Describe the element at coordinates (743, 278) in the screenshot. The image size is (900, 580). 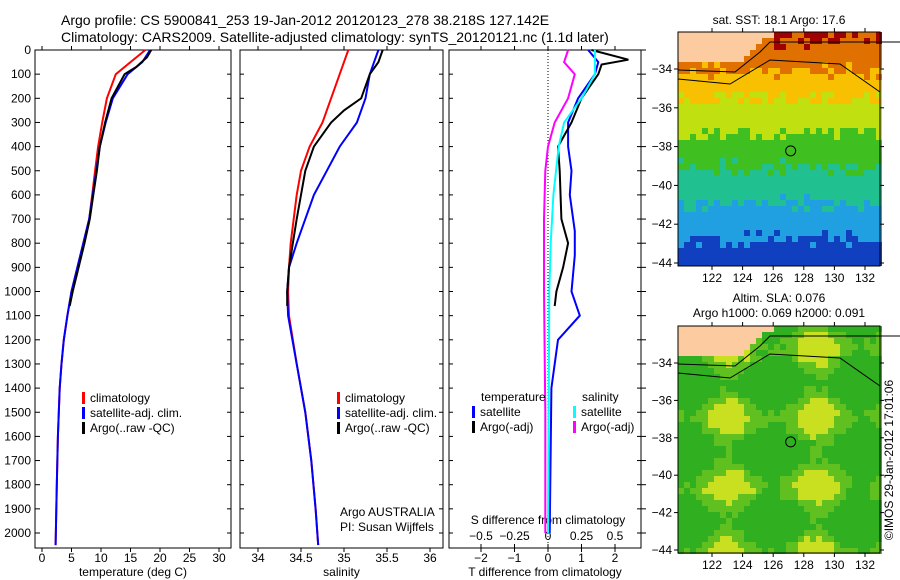
I see `map-x-tick-label: 124` at that location.